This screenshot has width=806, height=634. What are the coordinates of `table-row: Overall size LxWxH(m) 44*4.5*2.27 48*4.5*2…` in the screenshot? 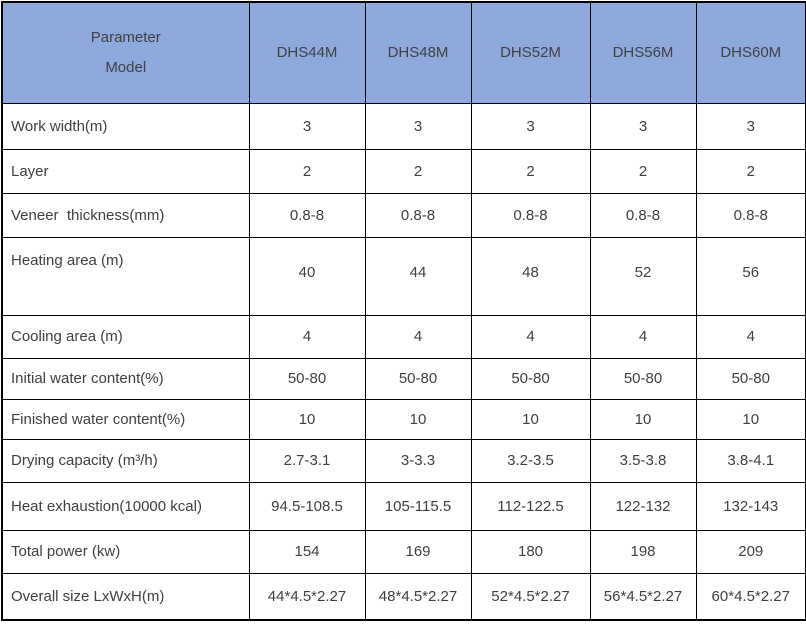 It's located at (403, 596).